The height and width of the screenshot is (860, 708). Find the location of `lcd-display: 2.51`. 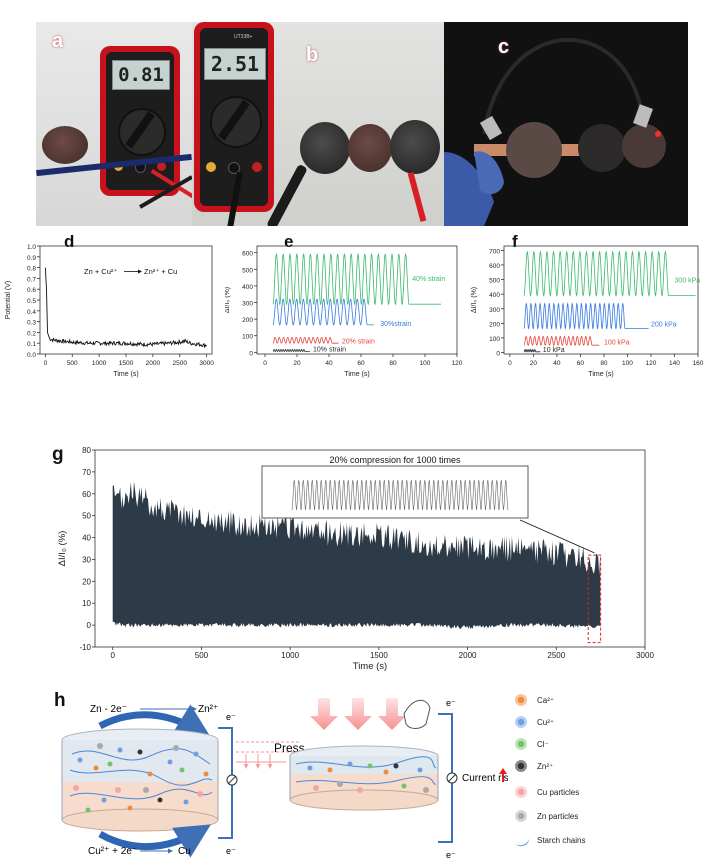

lcd-display: 2.51 is located at coordinates (235, 64).